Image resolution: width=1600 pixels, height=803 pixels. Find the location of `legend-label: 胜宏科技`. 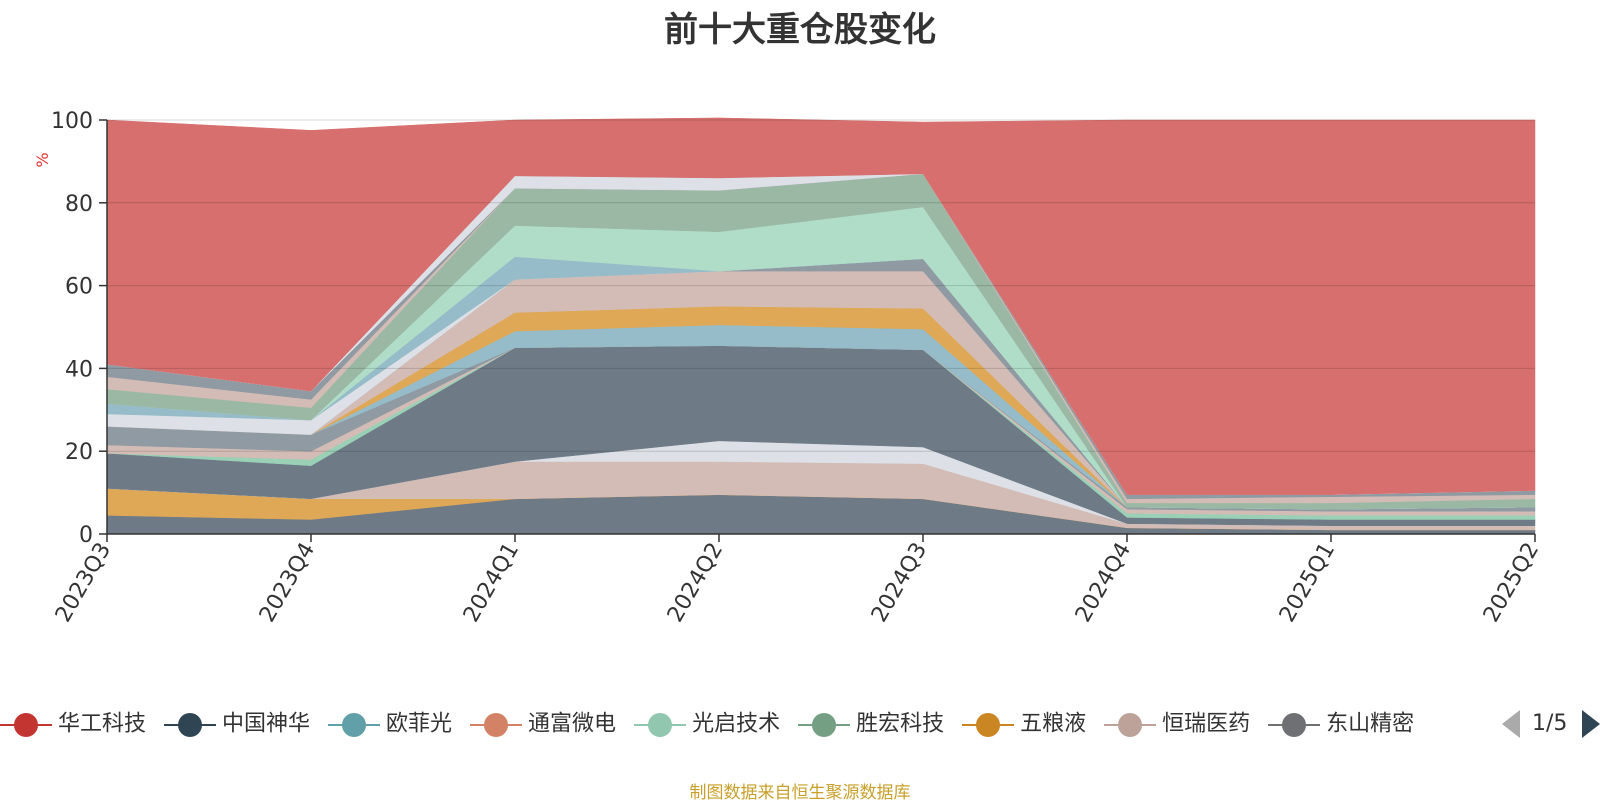

legend-label: 胜宏科技 is located at coordinates (900, 724).